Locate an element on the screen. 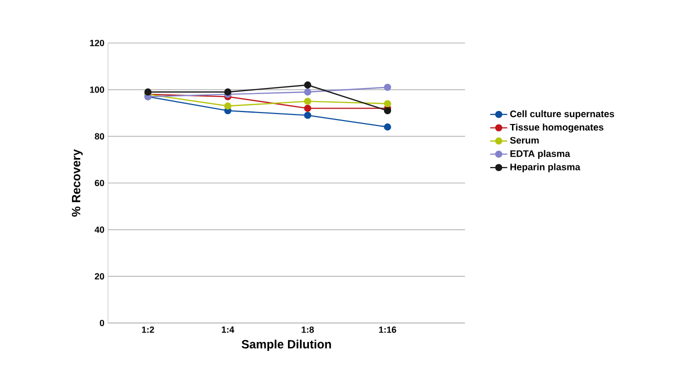 The height and width of the screenshot is (388, 694). legend-label: Serum is located at coordinates (524, 140).